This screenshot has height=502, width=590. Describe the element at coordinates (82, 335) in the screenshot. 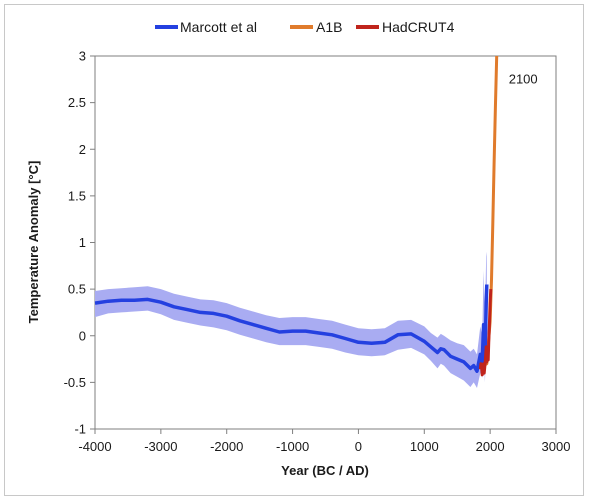

I see `y-tick-label: 0` at that location.